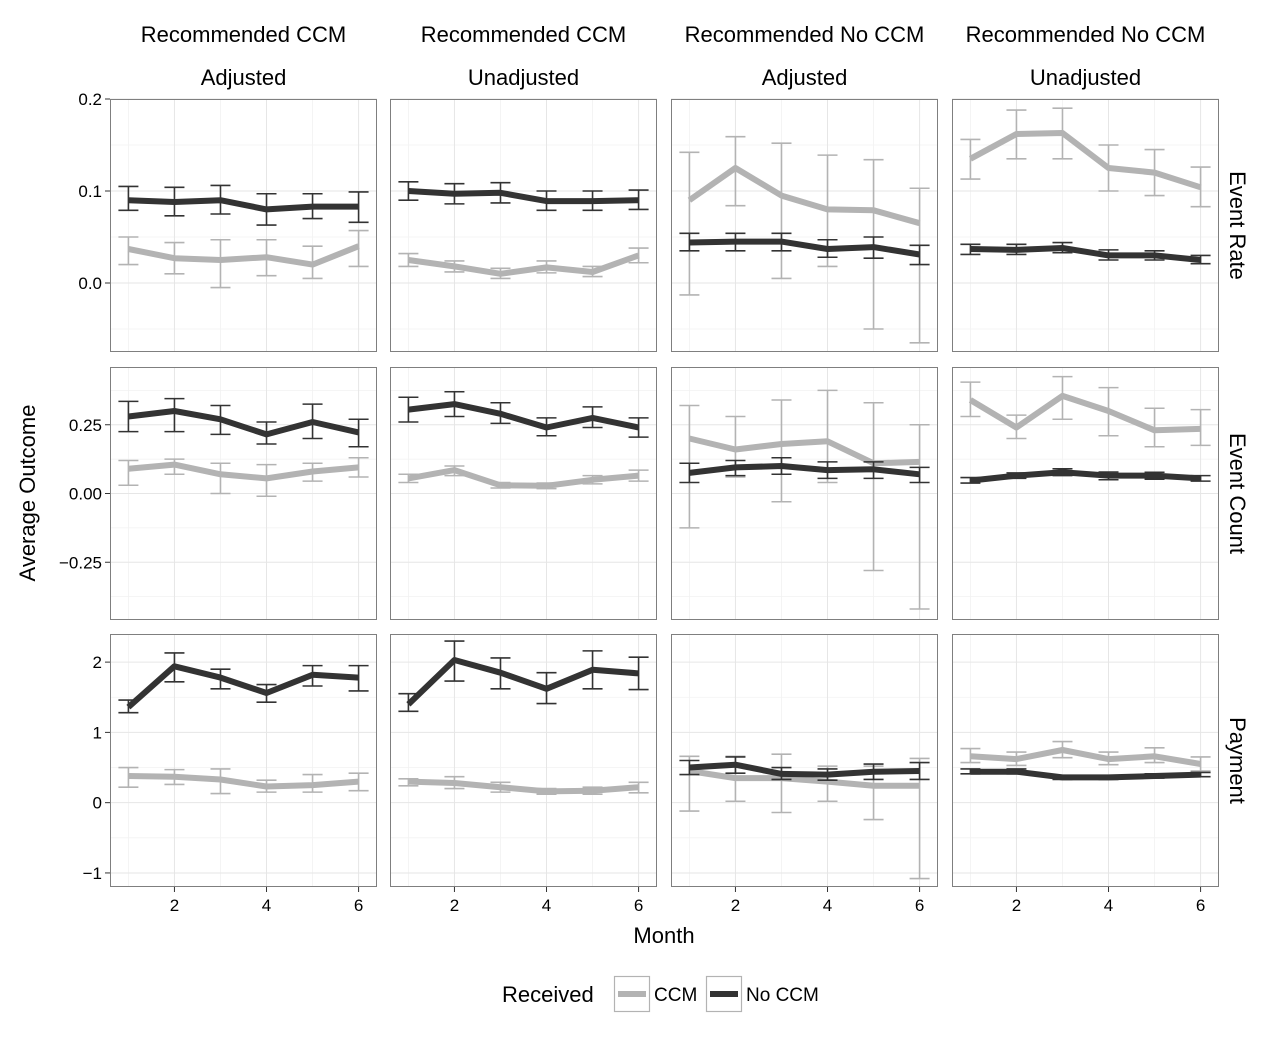 Image resolution: width=1275 pixels, height=1050 pixels. Describe the element at coordinates (85, 494) in the screenshot. I see `y-tick-label: 0.00` at that location.